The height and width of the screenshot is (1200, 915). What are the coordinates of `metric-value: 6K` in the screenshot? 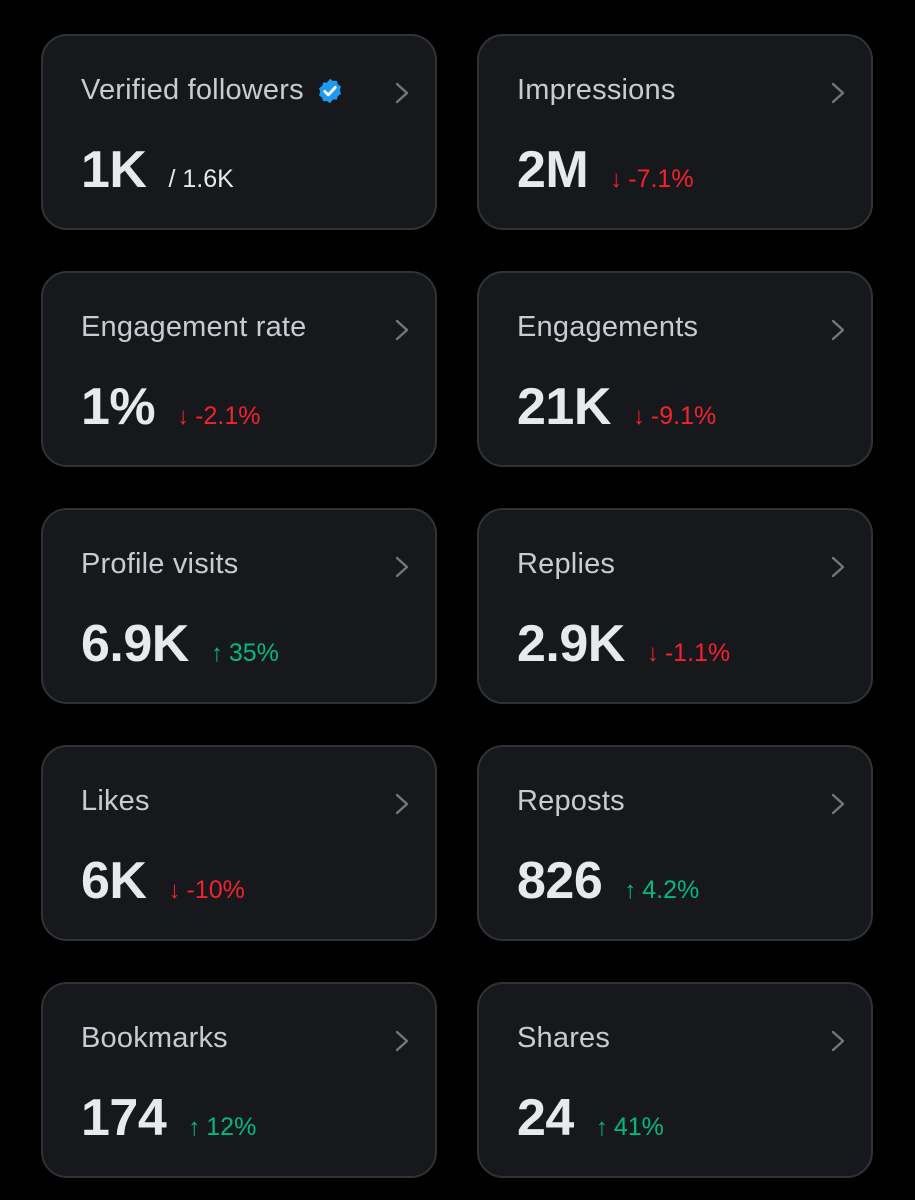 It's located at (114, 881).